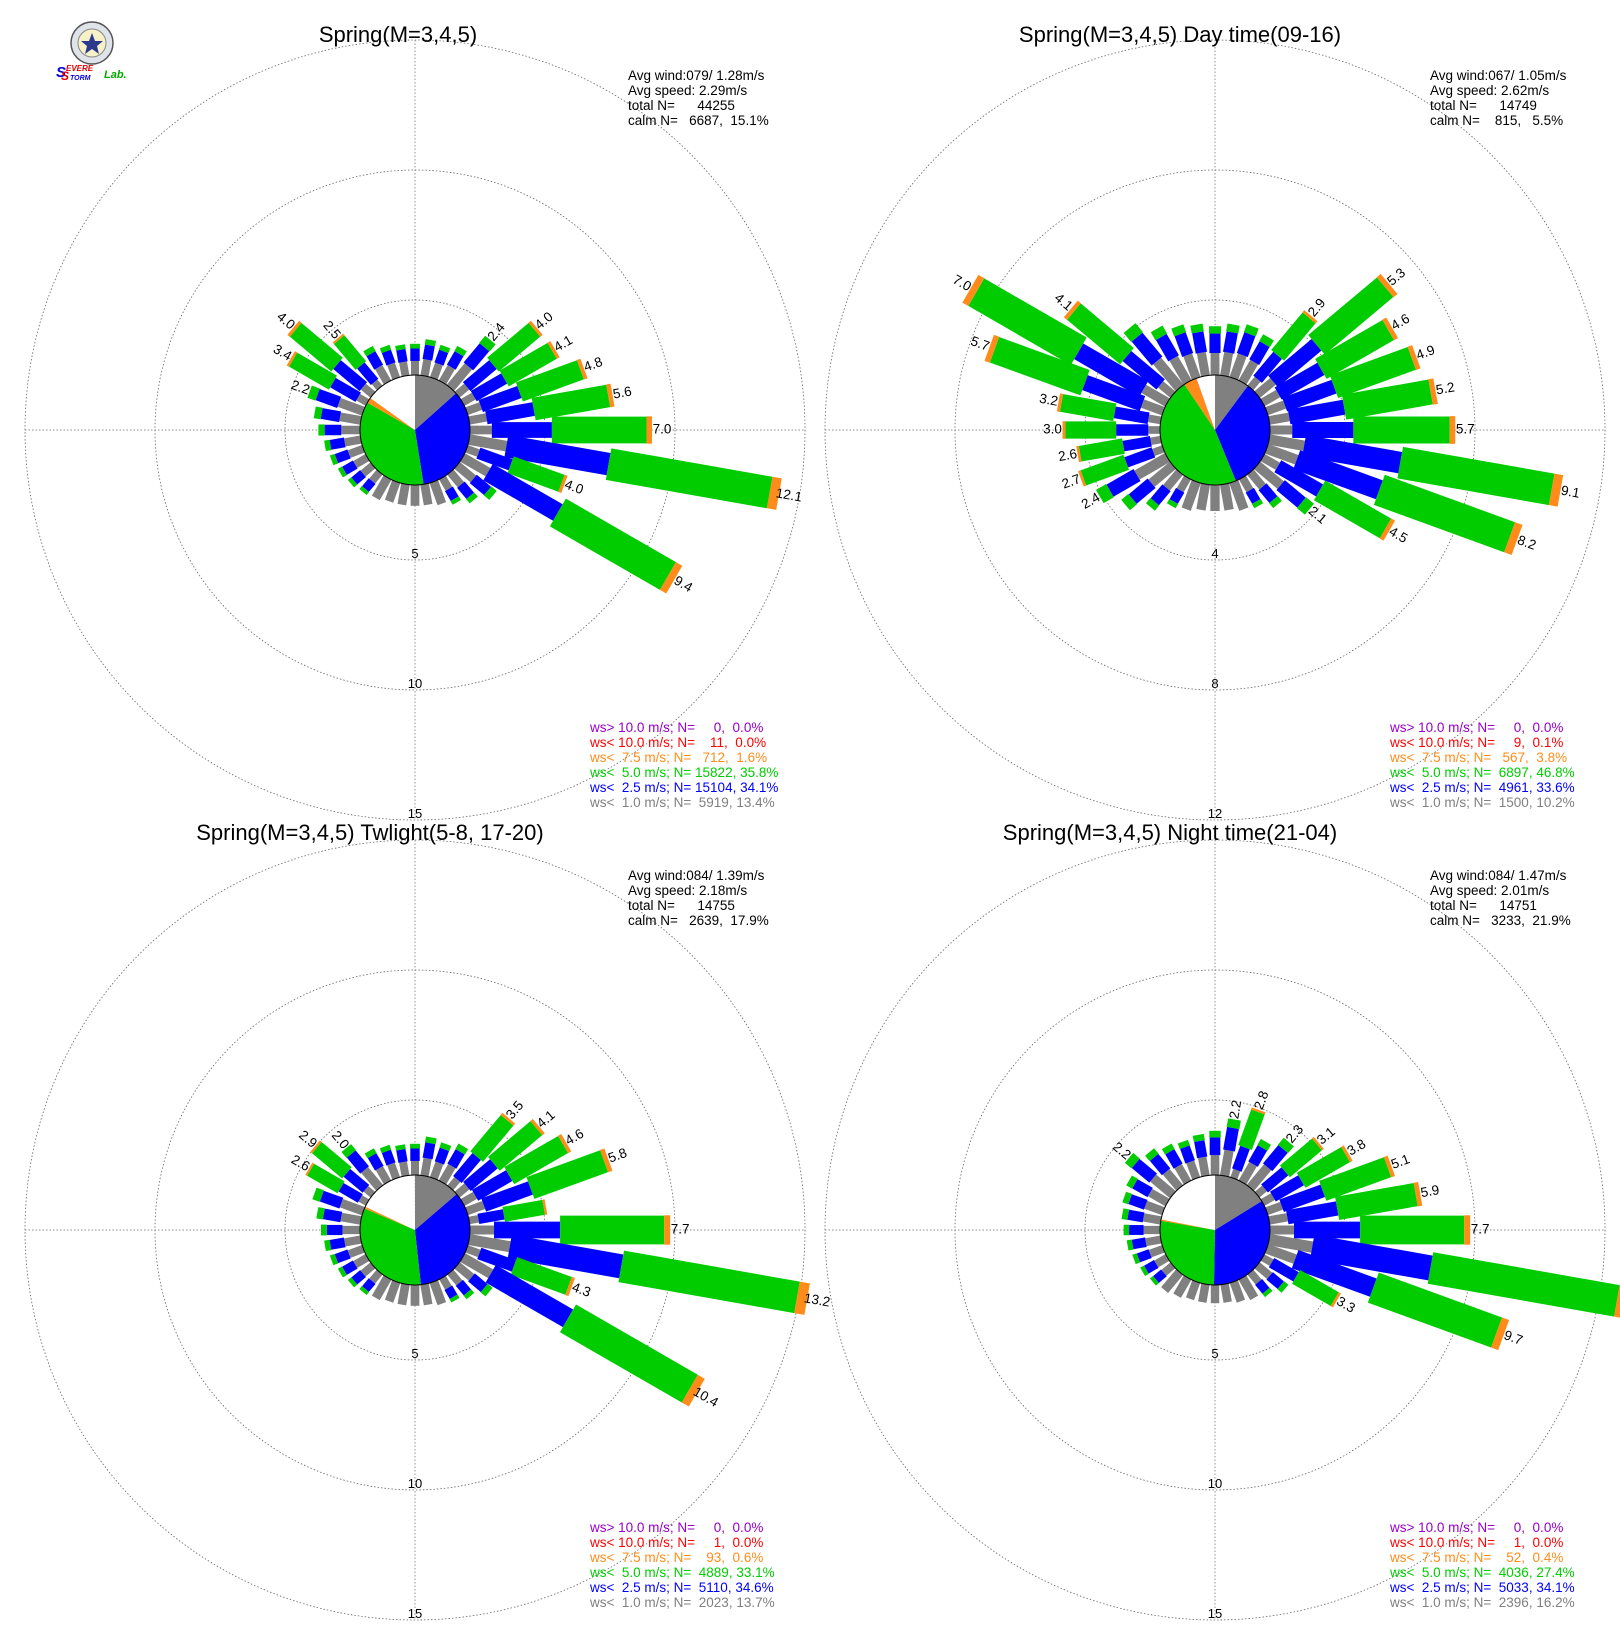  What do you see at coordinates (678, 757) in the screenshot?
I see `legend-entry-lt75: ws< 7.5 m/s; N= 712, 1.6%` at bounding box center [678, 757].